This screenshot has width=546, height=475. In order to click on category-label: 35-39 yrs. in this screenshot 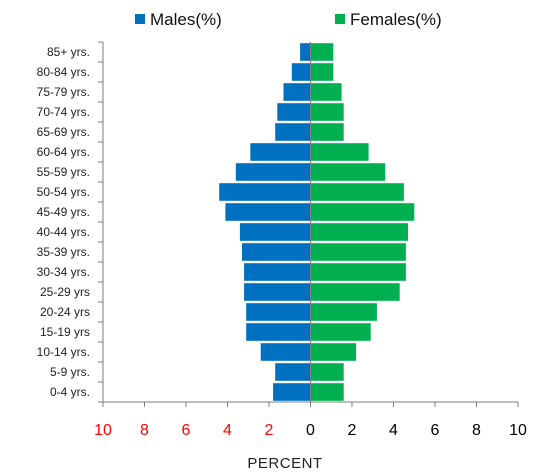, I will do `click(63, 252)`.